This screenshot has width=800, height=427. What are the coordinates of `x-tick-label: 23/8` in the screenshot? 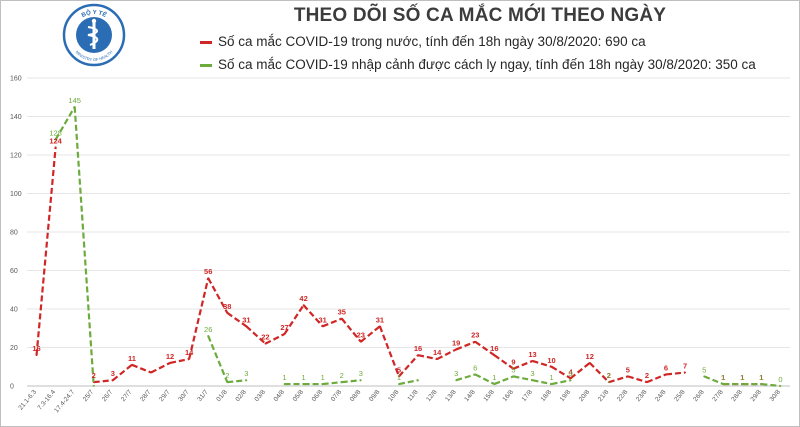 It's located at (642, 395).